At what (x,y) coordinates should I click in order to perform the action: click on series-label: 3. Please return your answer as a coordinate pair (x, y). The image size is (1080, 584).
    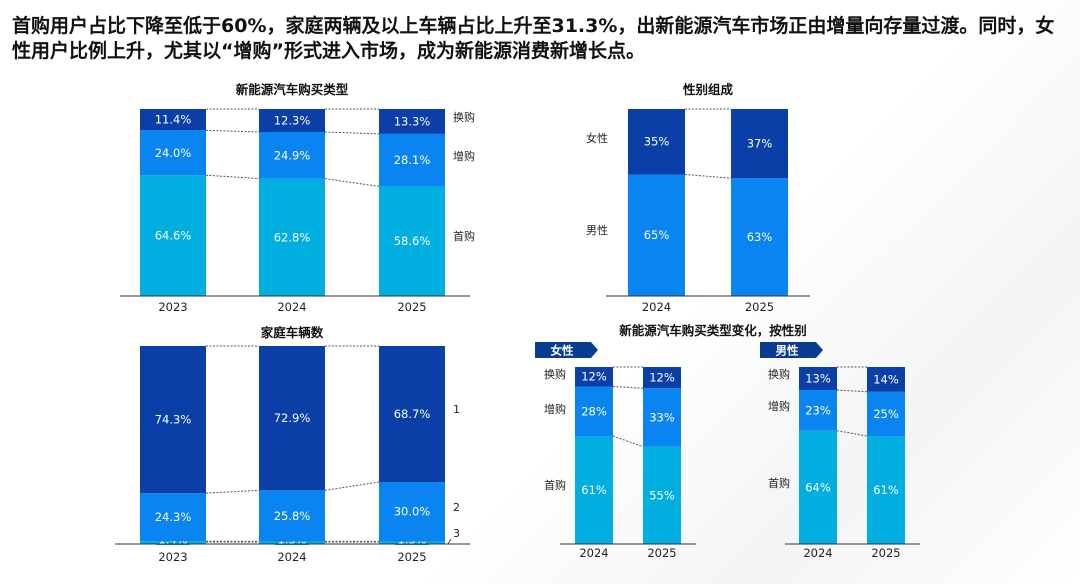
    Looking at the image, I should click on (456, 533).